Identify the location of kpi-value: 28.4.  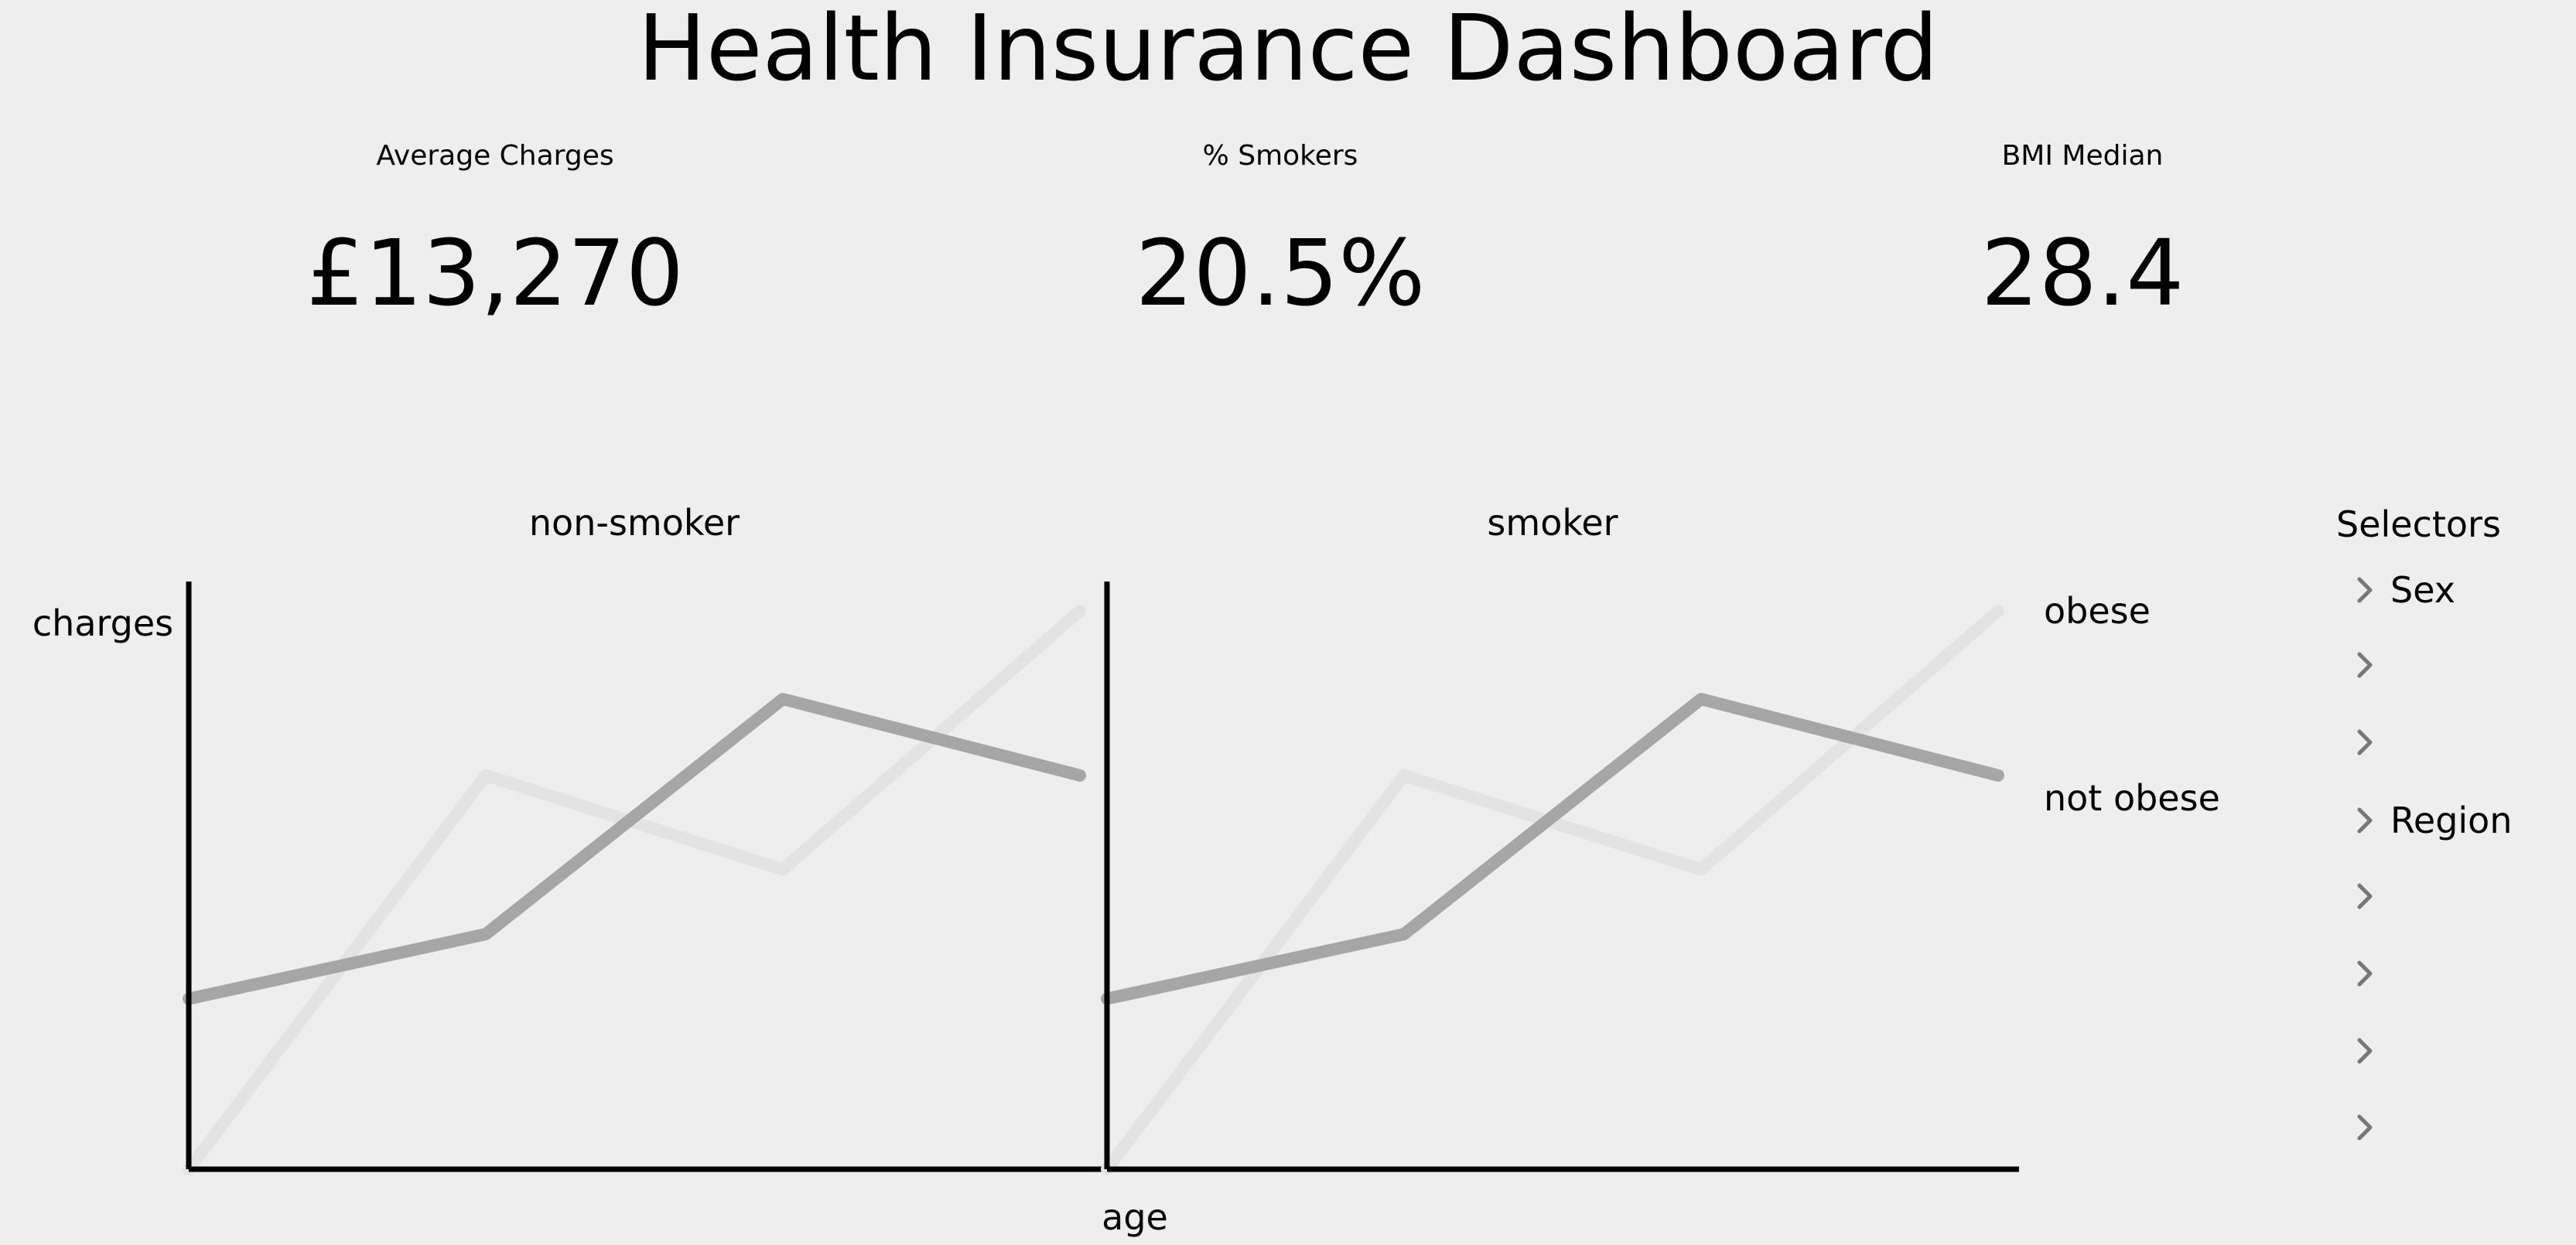
(2082, 273).